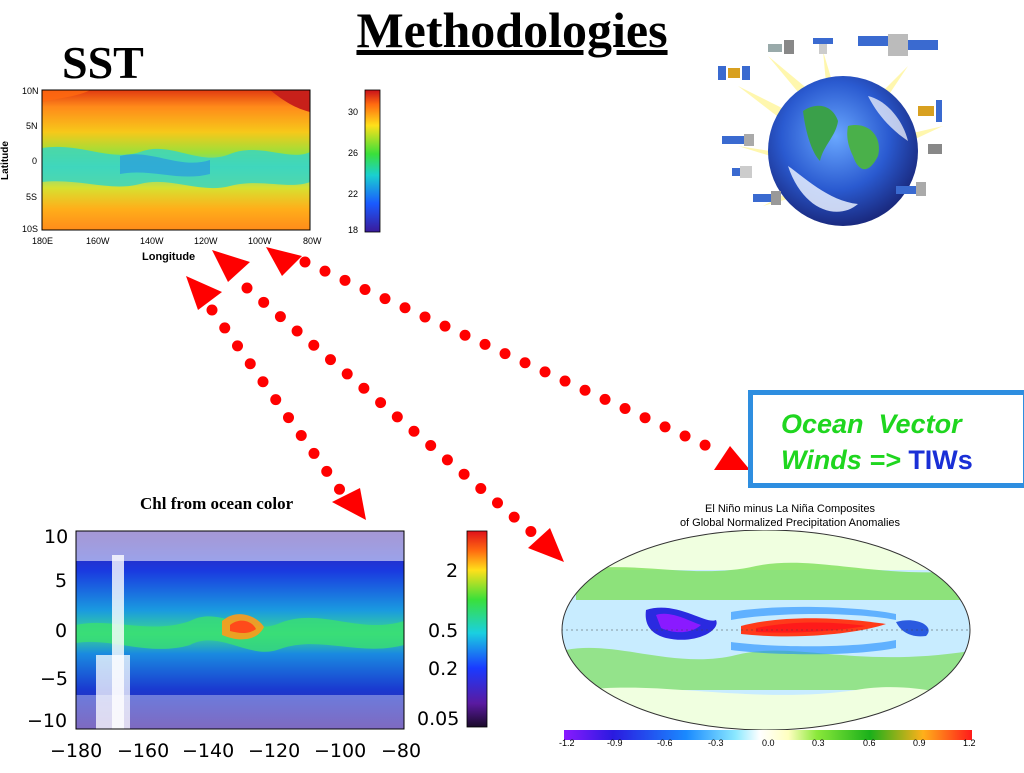  I want to click on satellite-globe-svg, so click(830, 130).